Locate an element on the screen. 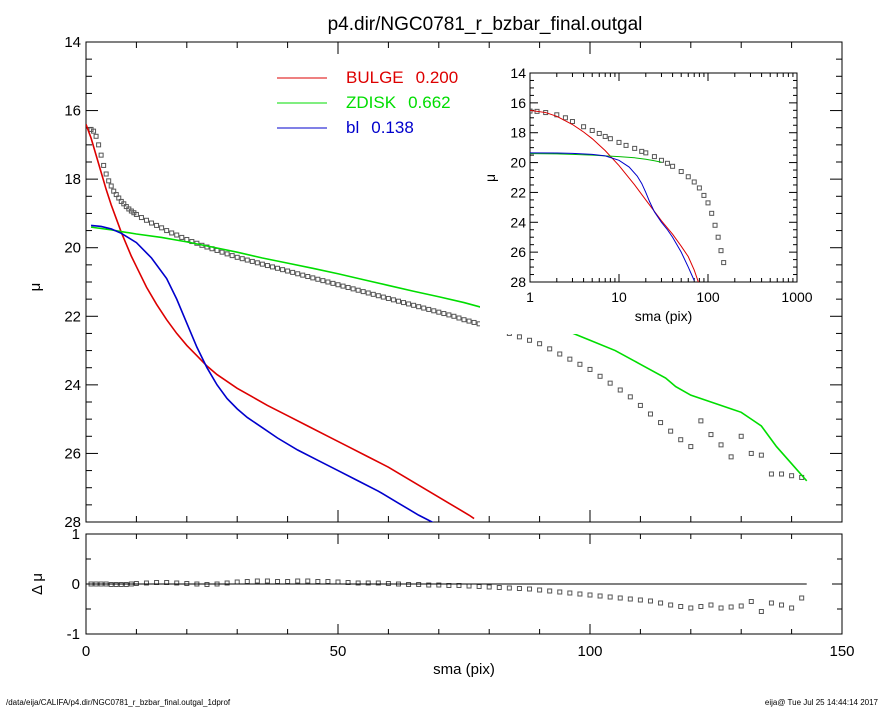  inset-series-line-bl is located at coordinates (612, 216).